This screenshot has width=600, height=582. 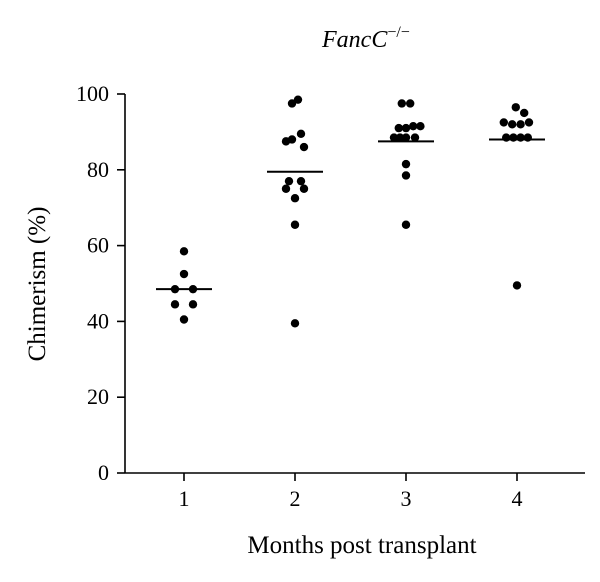 What do you see at coordinates (398, 32) in the screenshot?
I see `chart-title-superscript: −/−` at bounding box center [398, 32].